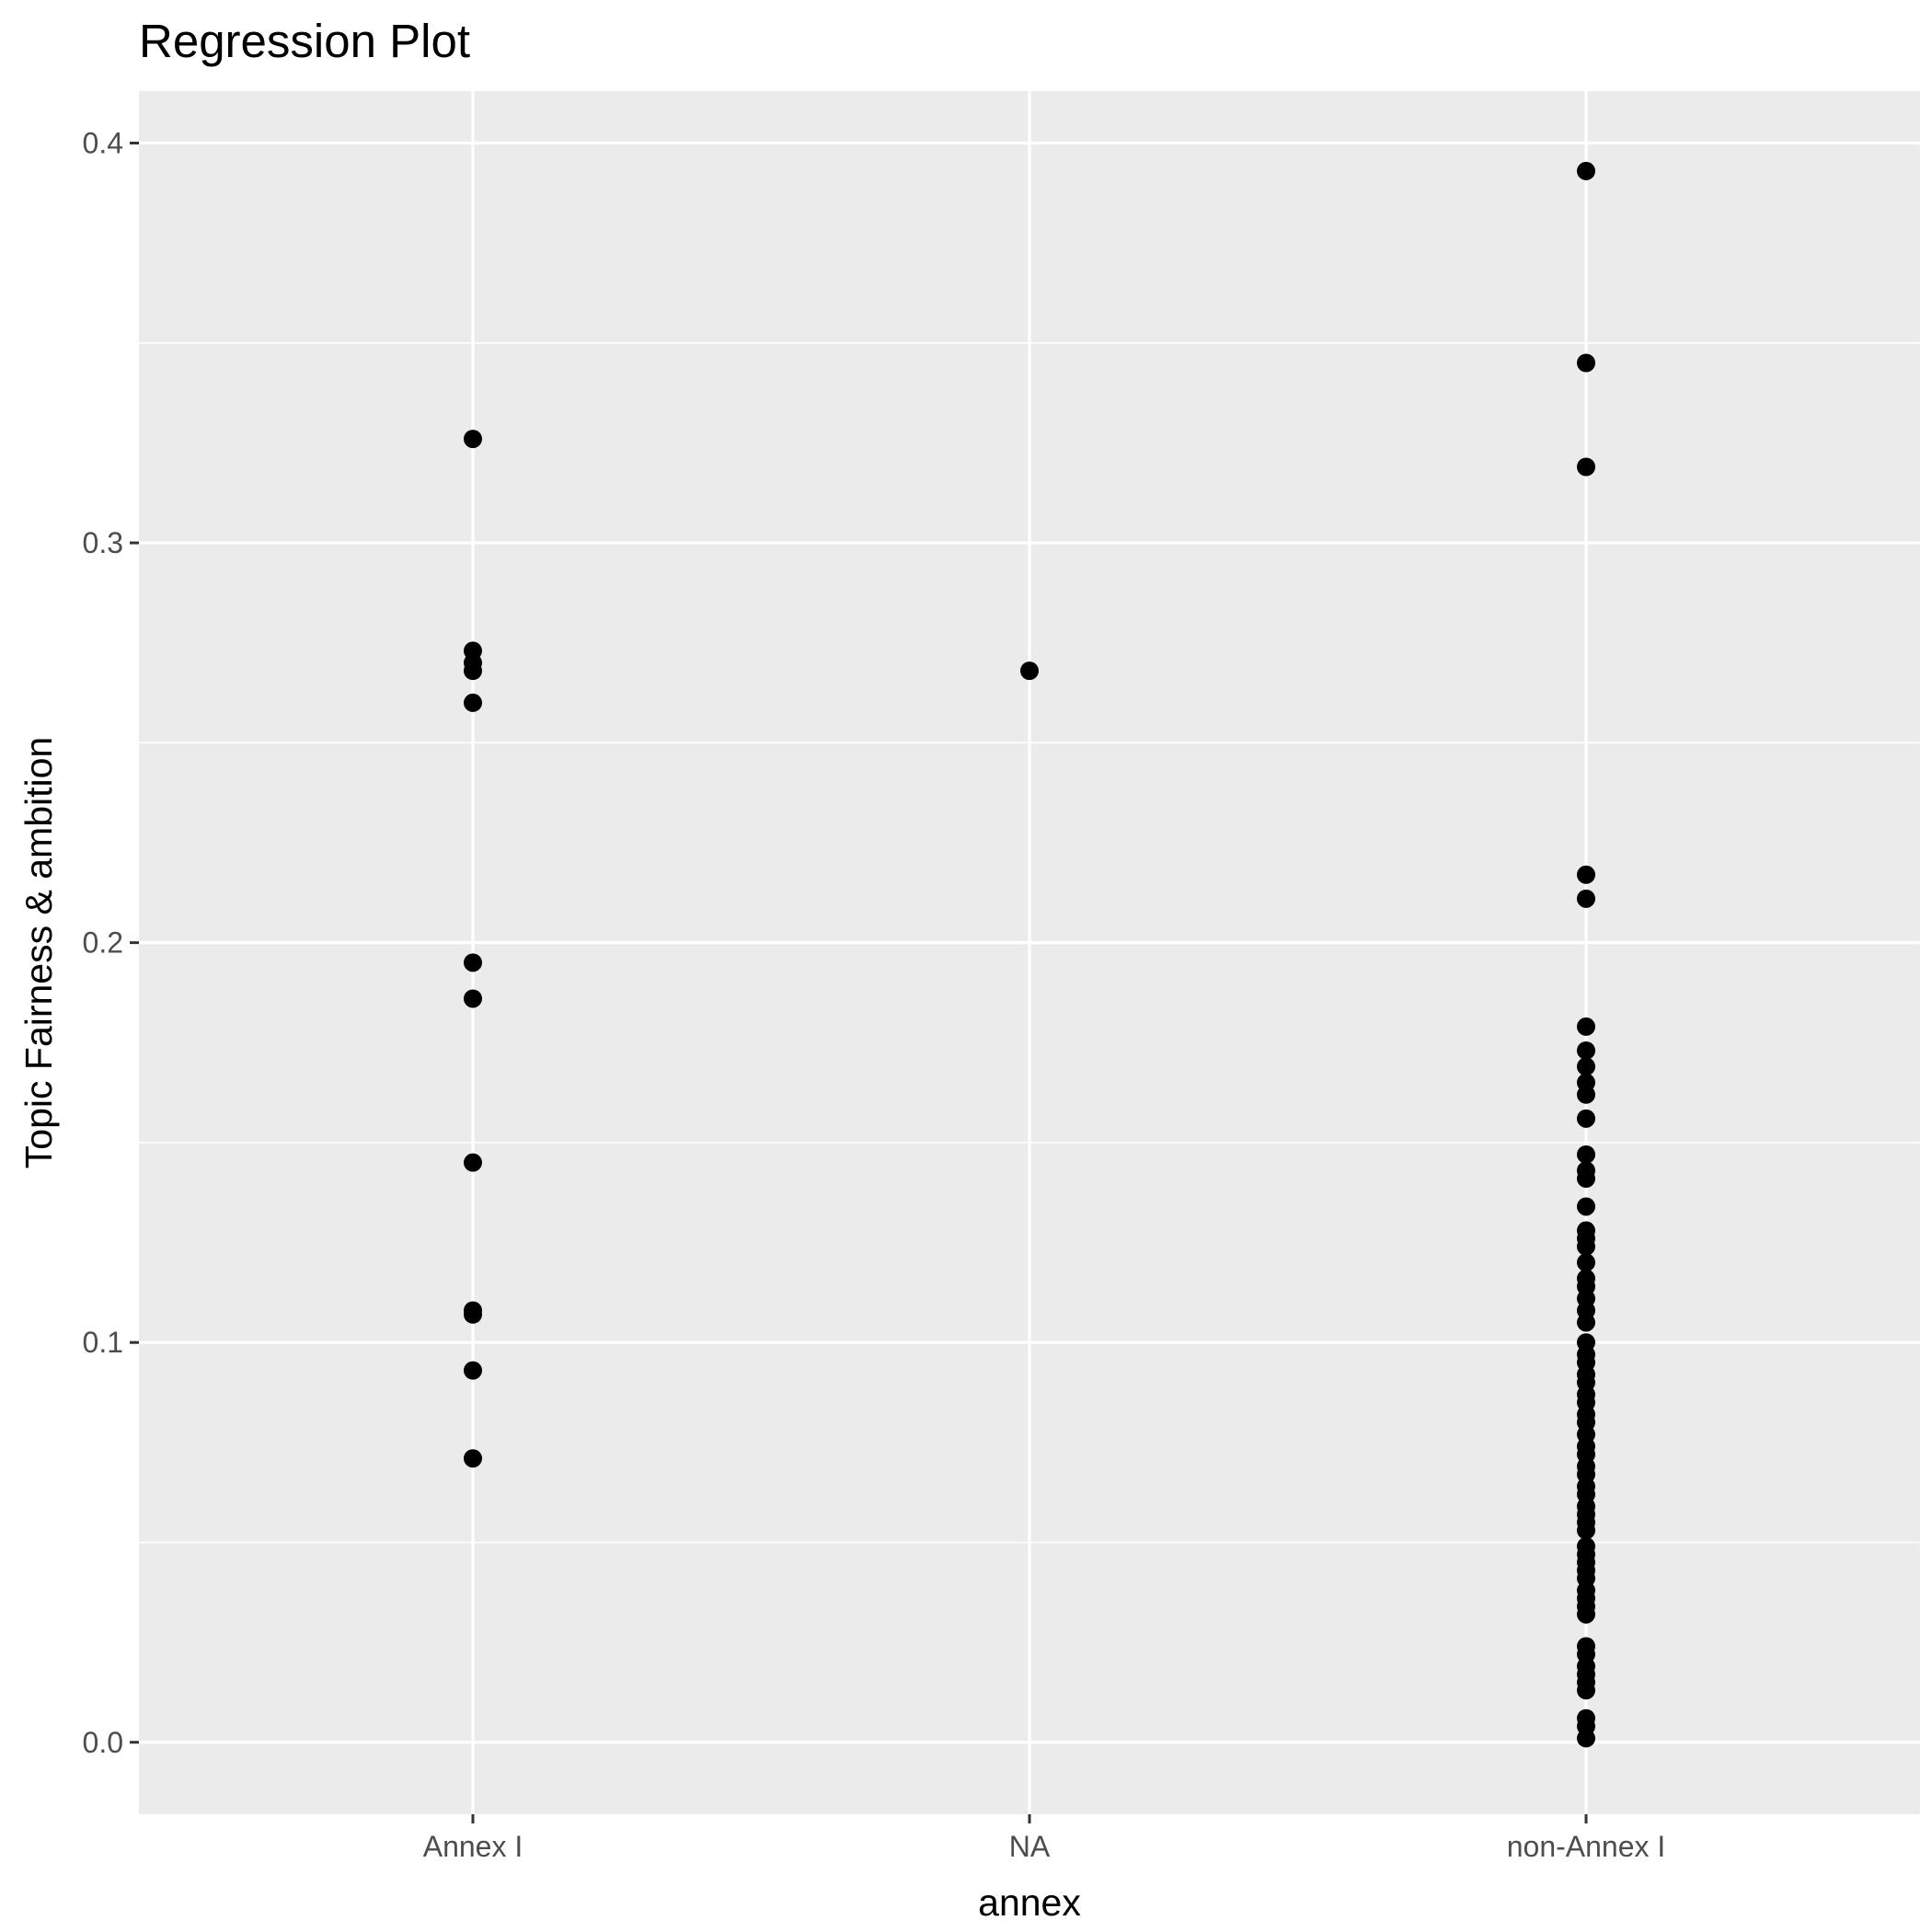 The width and height of the screenshot is (1932, 1932). I want to click on chart-title: Regression Plot, so click(304, 41).